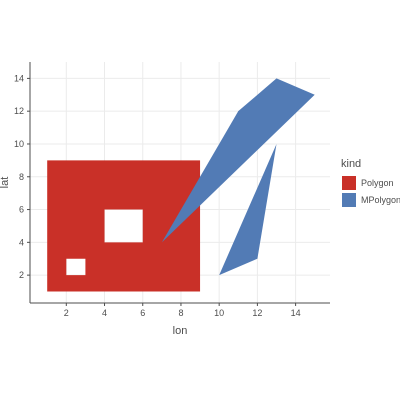 Image resolution: width=400 pixels, height=400 pixels. I want to click on x-axis-title: lon, so click(180, 331).